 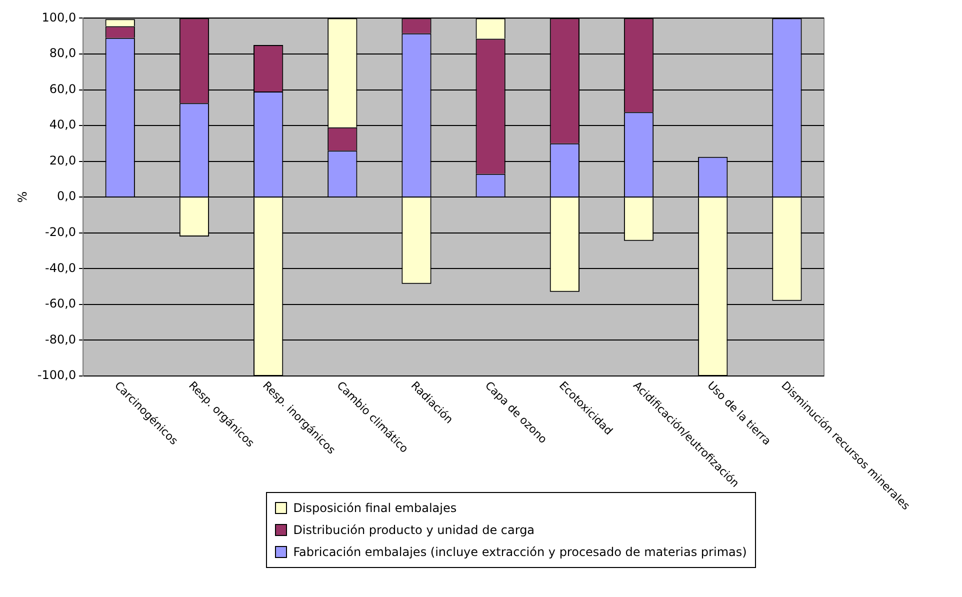 What do you see at coordinates (60, 339) in the screenshot?
I see `y-tick-label: -80,0` at bounding box center [60, 339].